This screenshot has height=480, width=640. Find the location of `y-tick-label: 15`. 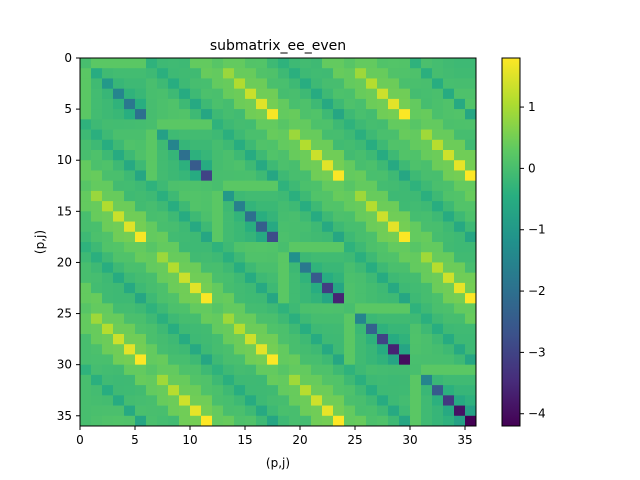

y-tick-label: 15 is located at coordinates (64, 211).